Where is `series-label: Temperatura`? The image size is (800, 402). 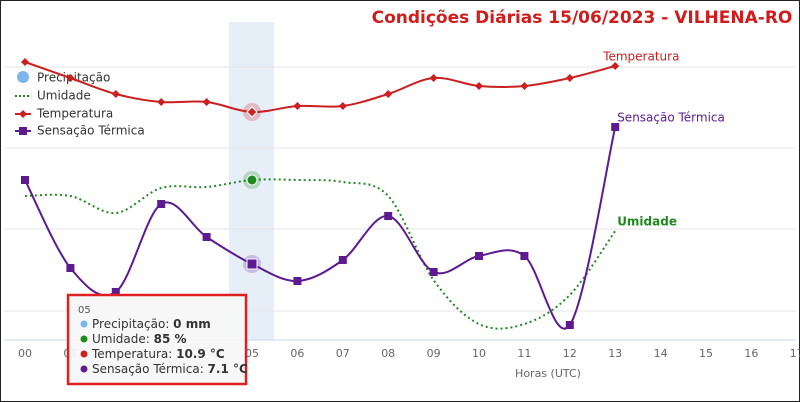
series-label: Temperatura is located at coordinates (640, 57).